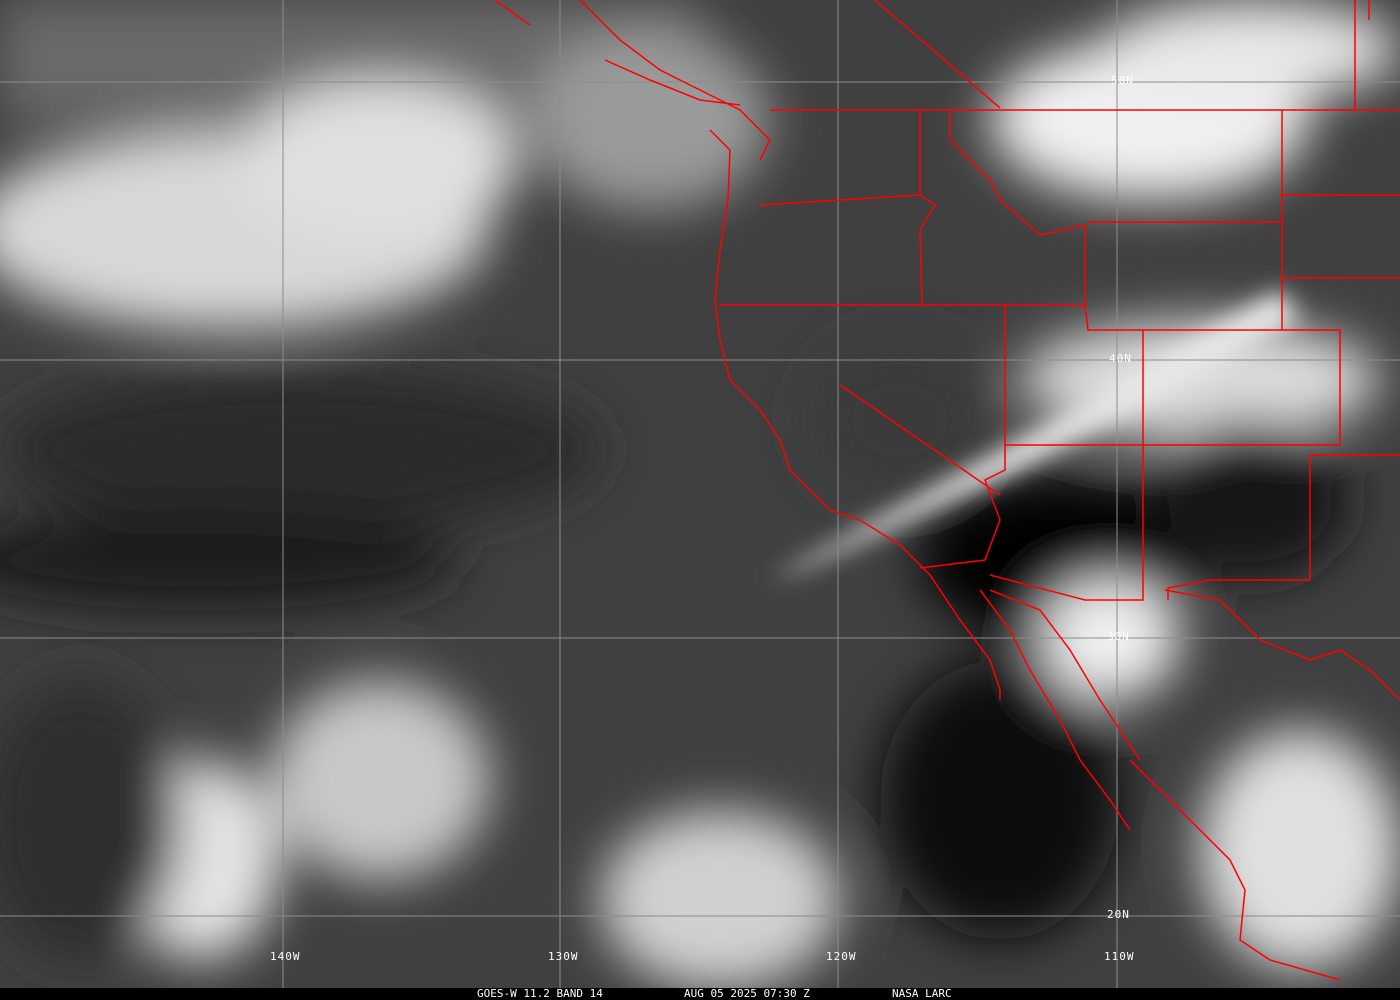  Describe the element at coordinates (922, 993) in the screenshot. I see `source-label: NASA LARC` at that location.